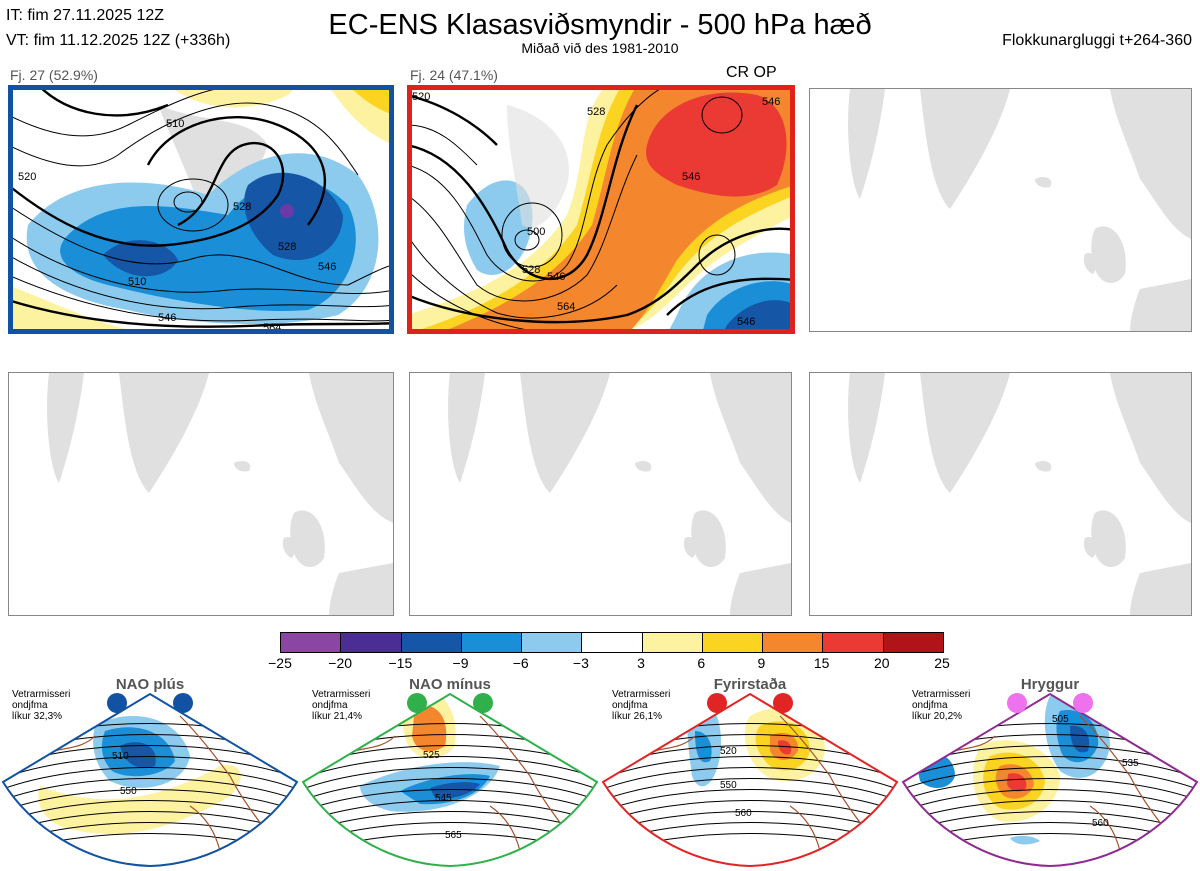 The height and width of the screenshot is (871, 1200). I want to click on regime-map: 520 550 560, so click(750, 780).